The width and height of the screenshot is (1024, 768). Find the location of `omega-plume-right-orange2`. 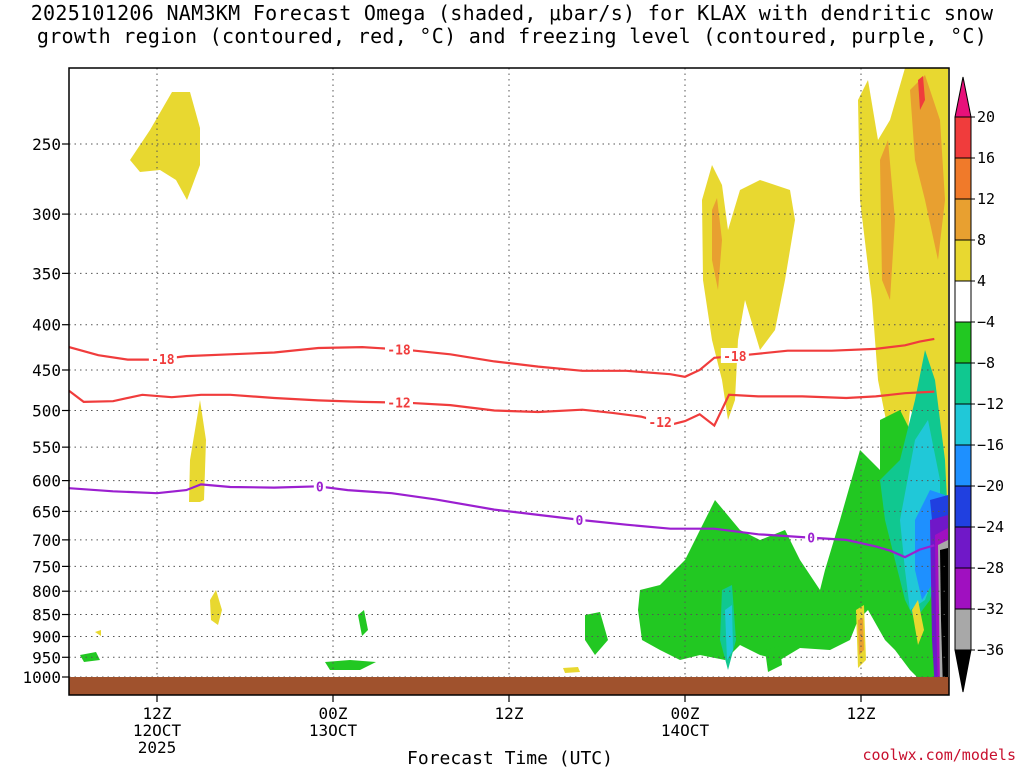

omega-plume-right-orange2 is located at coordinates (927, 167).